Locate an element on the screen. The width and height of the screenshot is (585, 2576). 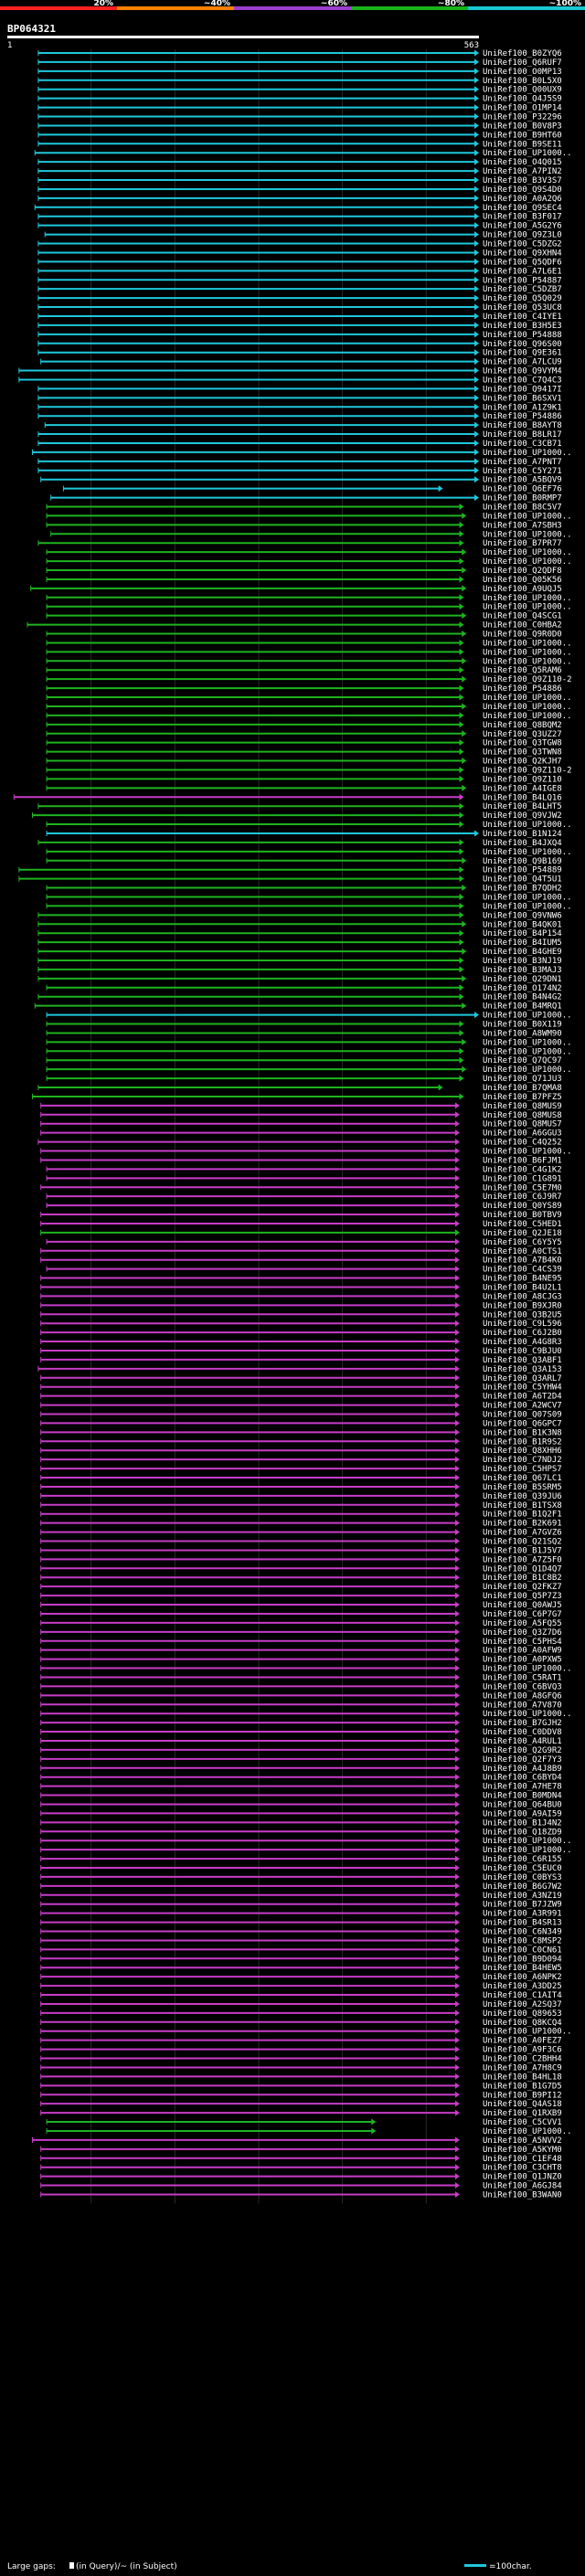
hit-label: UniRef100_Q9XHN4 is located at coordinates (522, 253).